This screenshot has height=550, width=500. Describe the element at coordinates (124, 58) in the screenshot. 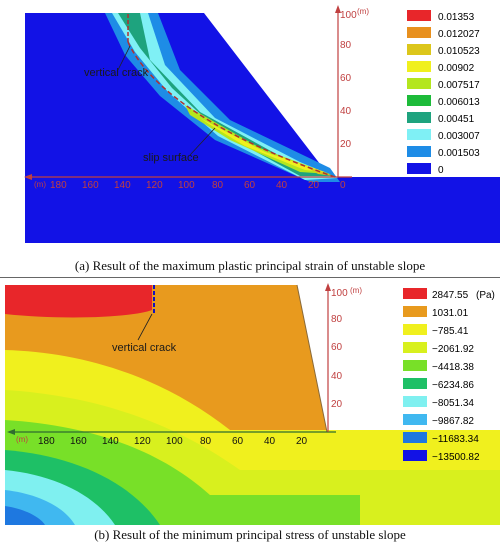

I see `vertical-crack-pointer-a` at that location.